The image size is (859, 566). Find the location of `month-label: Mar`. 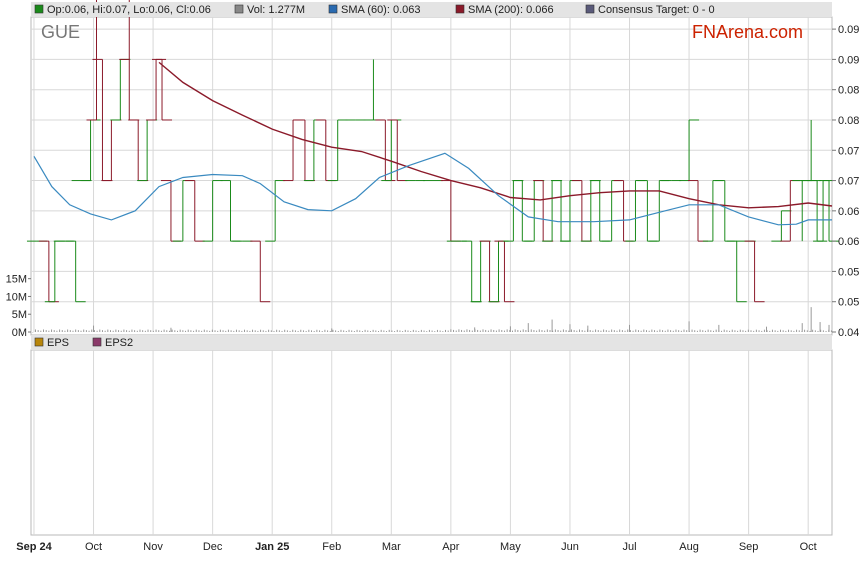

month-label: Mar is located at coordinates (391, 547).